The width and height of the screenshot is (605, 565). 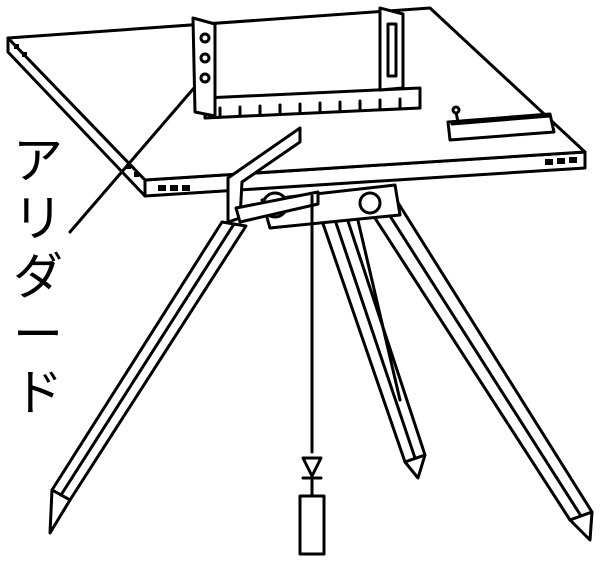 I want to click on alidade-label-char: ド, so click(x=38, y=393).